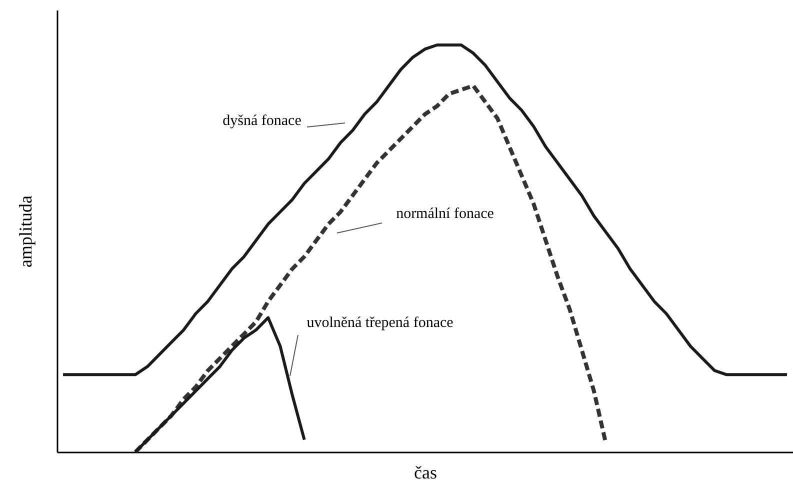 This screenshot has height=488, width=793. Describe the element at coordinates (262, 121) in the screenshot. I see `annotation: dyšná fonace` at that location.